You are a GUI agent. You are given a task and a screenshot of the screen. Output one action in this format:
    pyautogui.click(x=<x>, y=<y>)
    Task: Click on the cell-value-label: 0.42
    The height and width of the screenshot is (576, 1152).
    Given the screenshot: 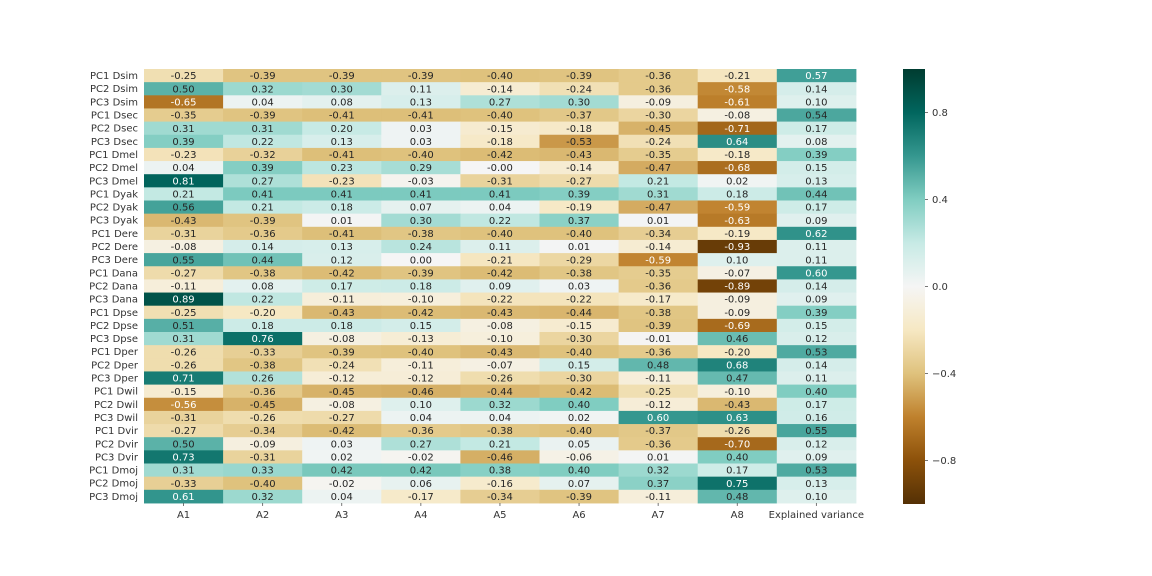 What is the action you would take?
    pyautogui.click(x=342, y=471)
    